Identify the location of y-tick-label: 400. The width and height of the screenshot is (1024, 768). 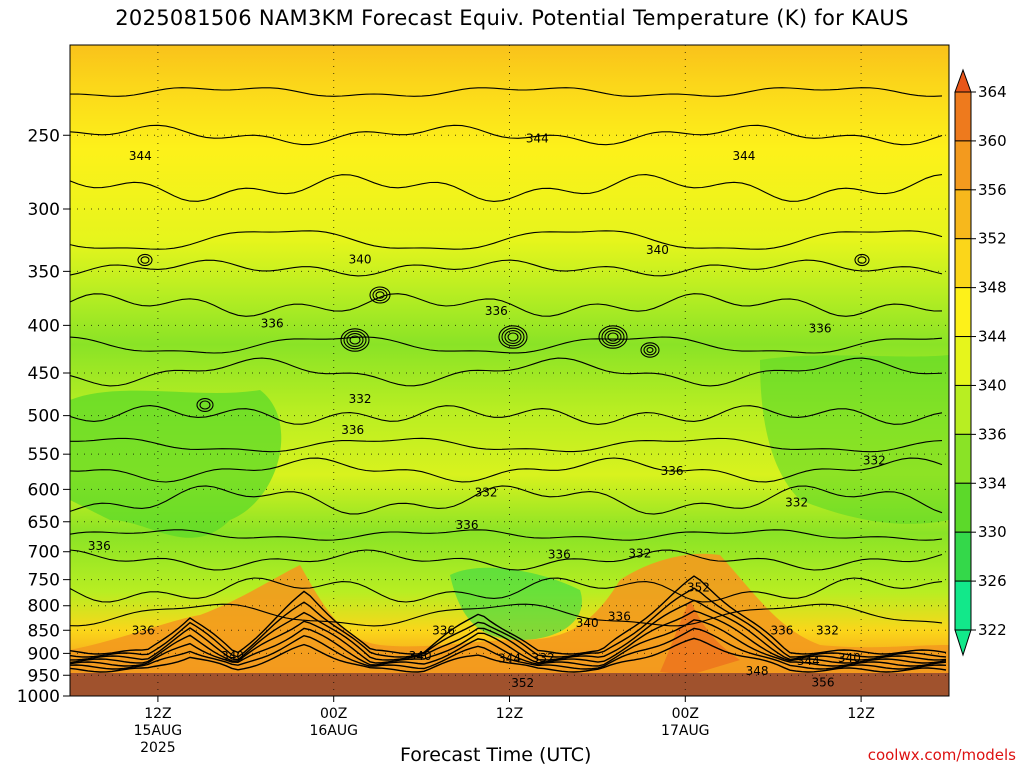
(44, 326).